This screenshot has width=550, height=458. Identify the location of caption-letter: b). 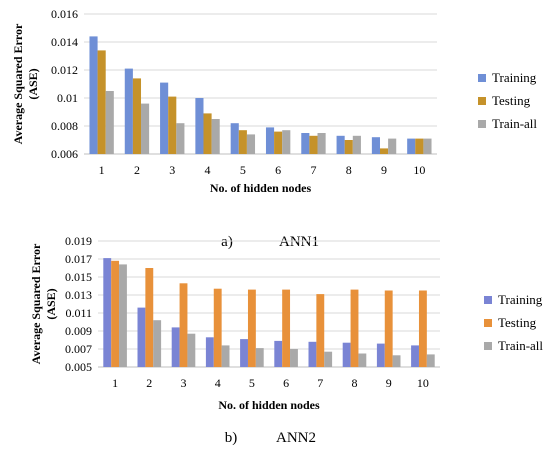
(231, 438).